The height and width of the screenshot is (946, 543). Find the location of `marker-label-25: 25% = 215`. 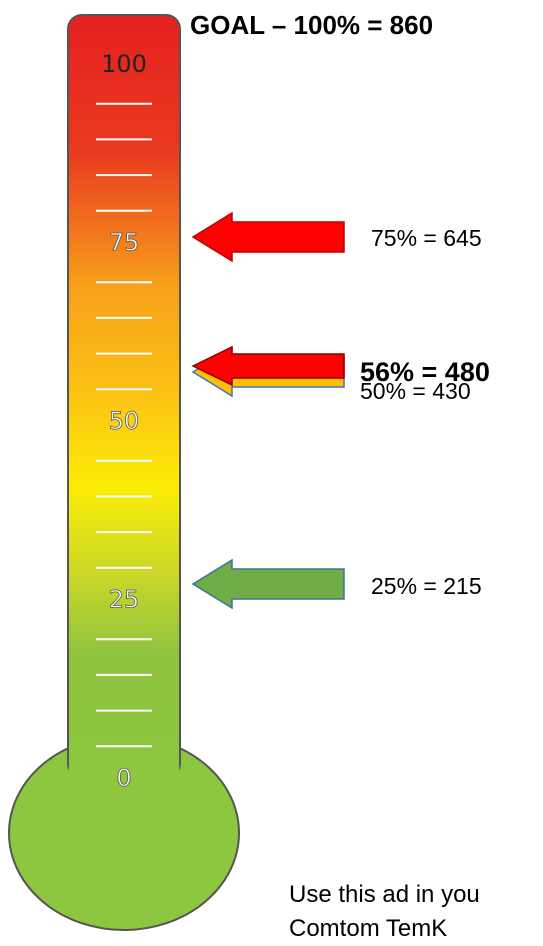

marker-label-25: 25% = 215 is located at coordinates (426, 586).